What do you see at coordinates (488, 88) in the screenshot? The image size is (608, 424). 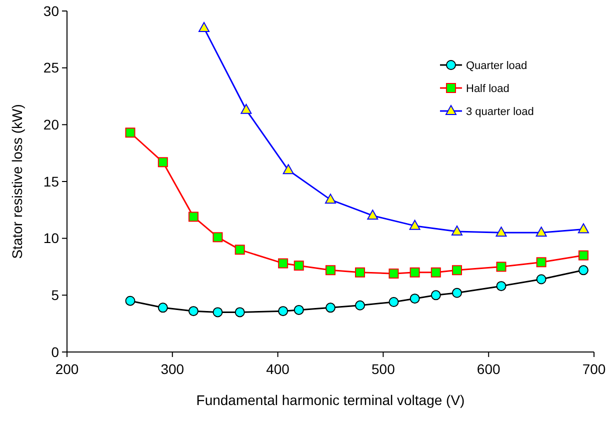 I see `legend-label: Half load` at bounding box center [488, 88].